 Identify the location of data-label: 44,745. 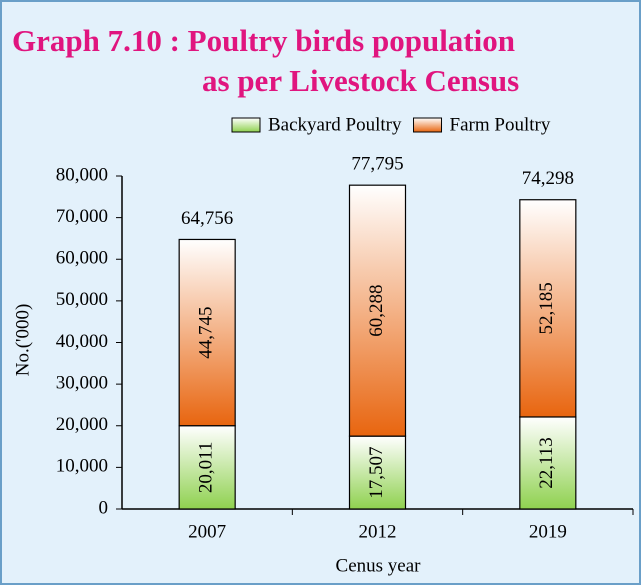
(206, 332).